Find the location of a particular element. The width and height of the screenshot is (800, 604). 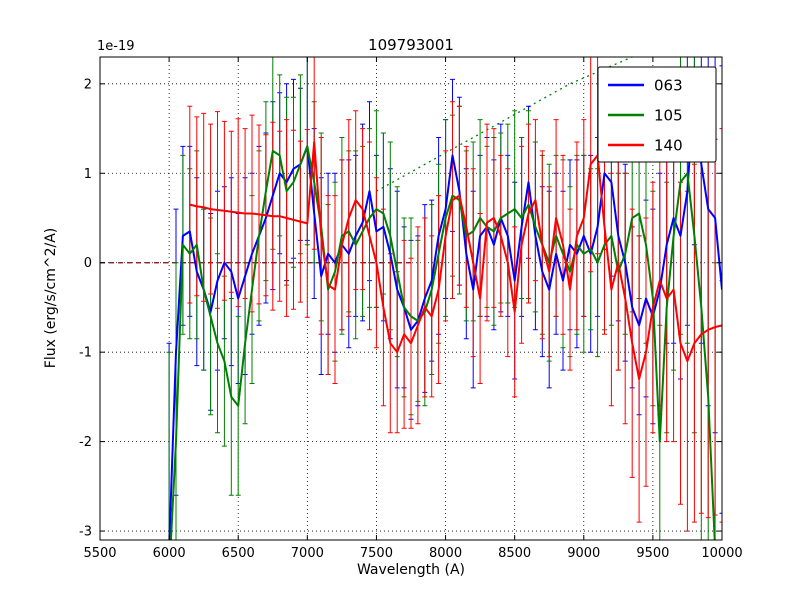

x-tick-label: 6000 is located at coordinates (169, 553).